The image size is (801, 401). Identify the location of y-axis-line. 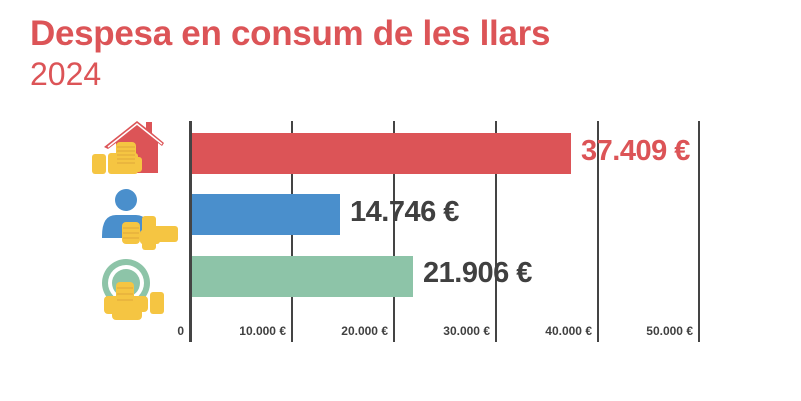
(190, 231).